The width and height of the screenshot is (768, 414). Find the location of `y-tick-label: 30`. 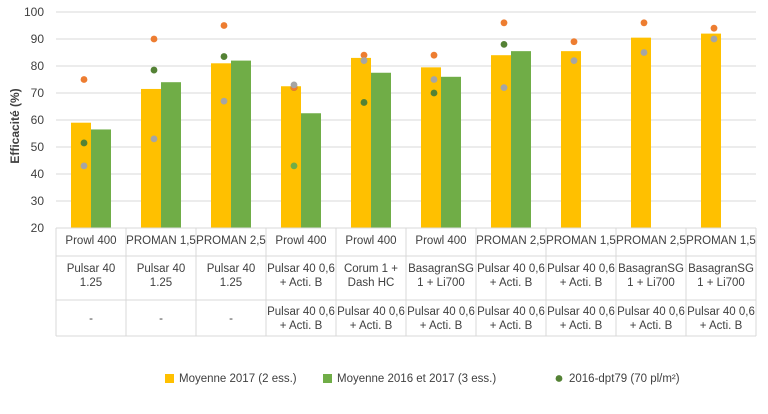

y-tick-label: 30 is located at coordinates (38, 201).